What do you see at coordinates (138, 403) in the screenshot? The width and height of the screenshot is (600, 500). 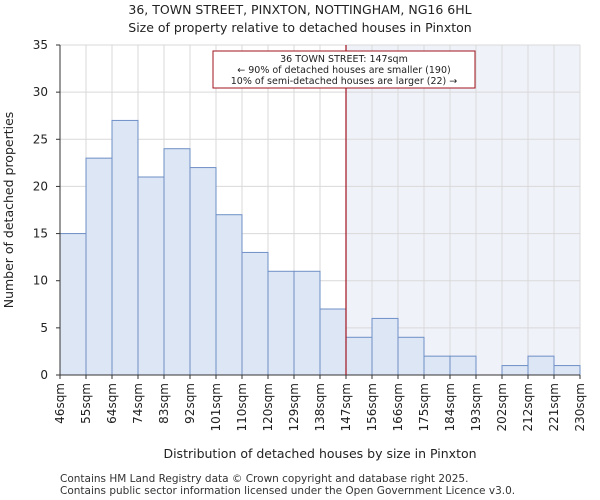 I see `x-tick-label: 74sqm` at bounding box center [138, 403].